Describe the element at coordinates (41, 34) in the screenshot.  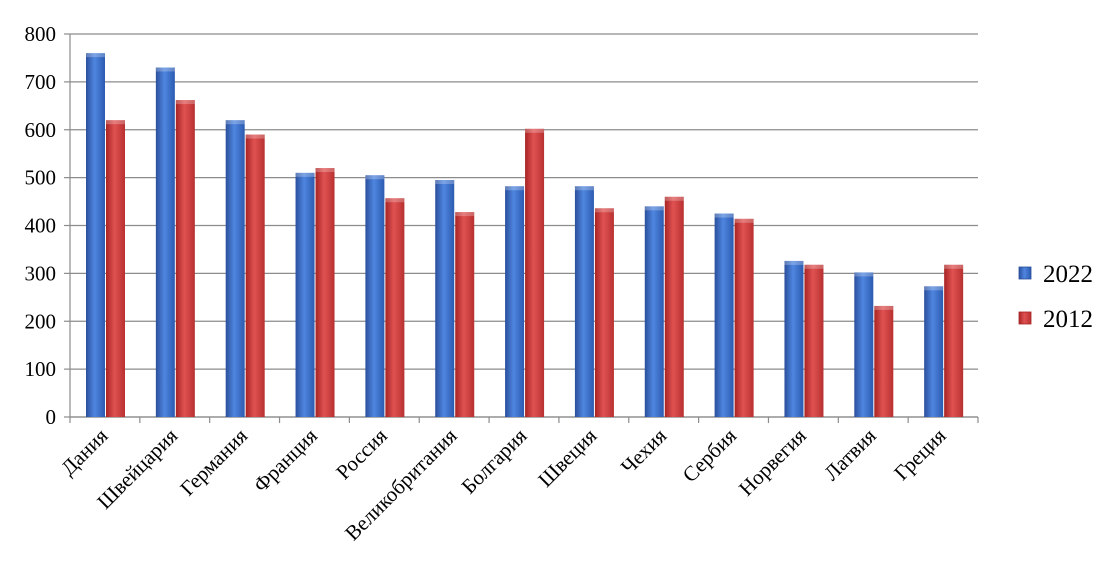
I see `y-tick-label: 800` at that location.